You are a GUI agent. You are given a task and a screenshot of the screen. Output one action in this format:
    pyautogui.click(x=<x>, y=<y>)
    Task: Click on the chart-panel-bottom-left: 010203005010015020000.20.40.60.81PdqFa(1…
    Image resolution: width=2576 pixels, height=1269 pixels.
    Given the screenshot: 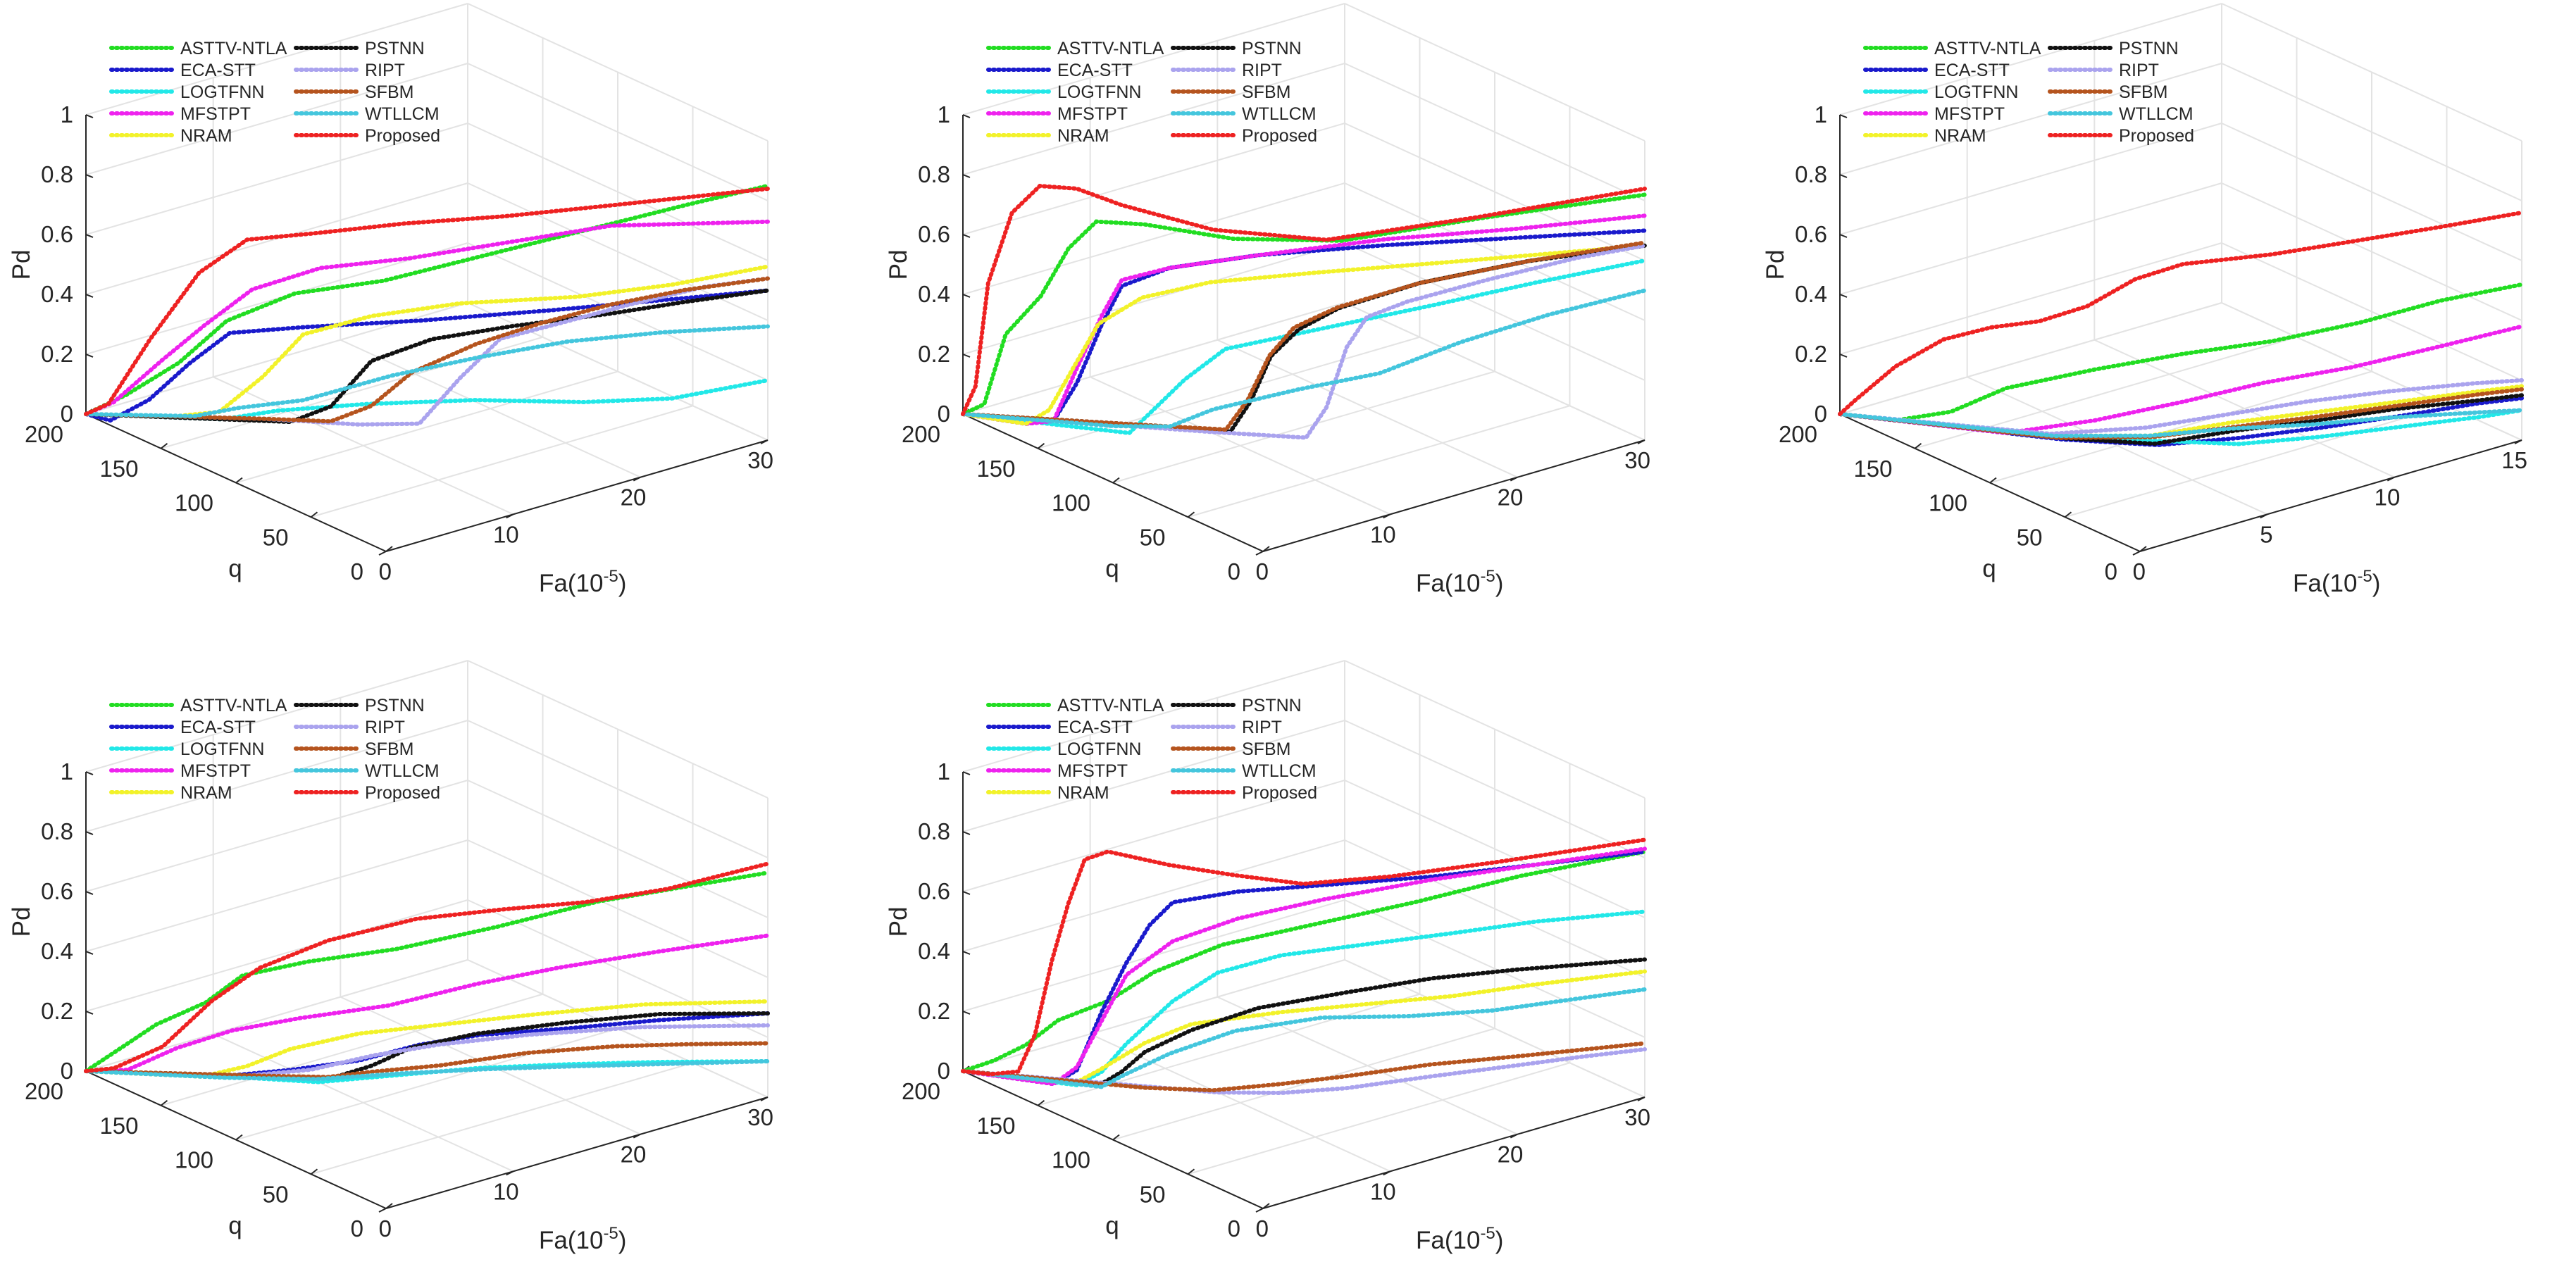 What is the action you would take?
    pyautogui.click(x=390, y=957)
    